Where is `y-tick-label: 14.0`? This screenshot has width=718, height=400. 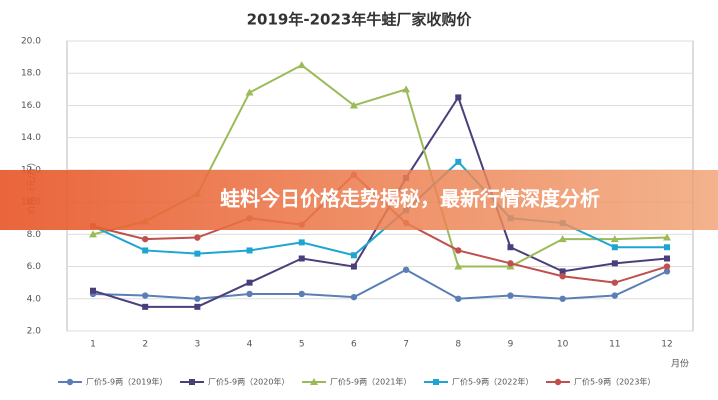 y-tick-label: 14.0 is located at coordinates (31, 138).